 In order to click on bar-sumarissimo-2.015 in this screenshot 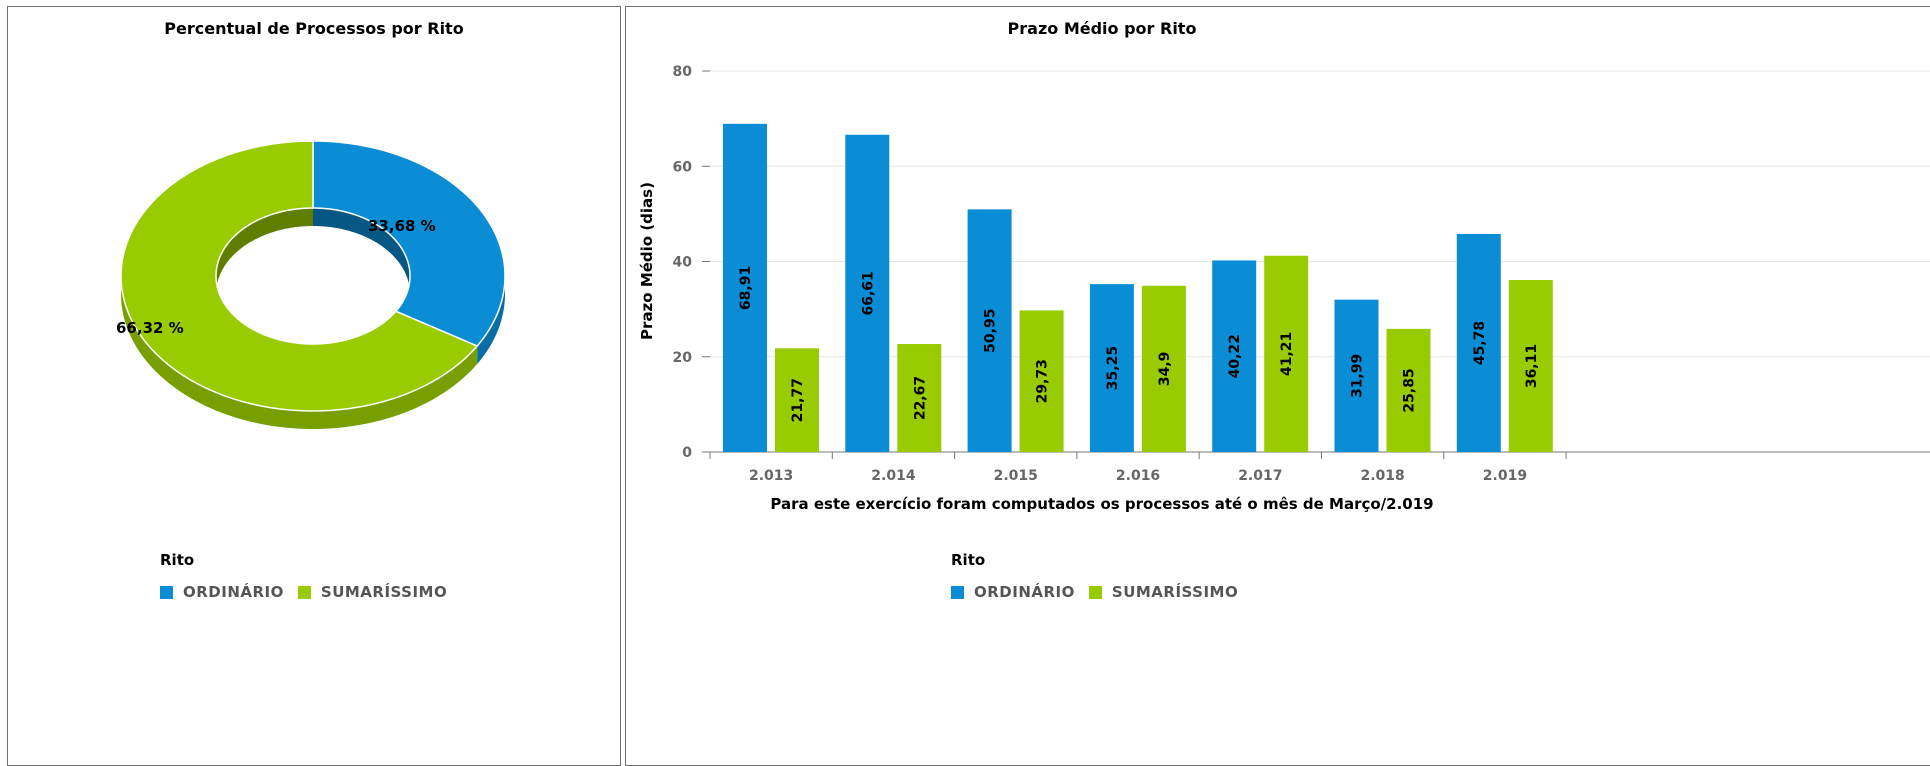, I will do `click(1041, 381)`.